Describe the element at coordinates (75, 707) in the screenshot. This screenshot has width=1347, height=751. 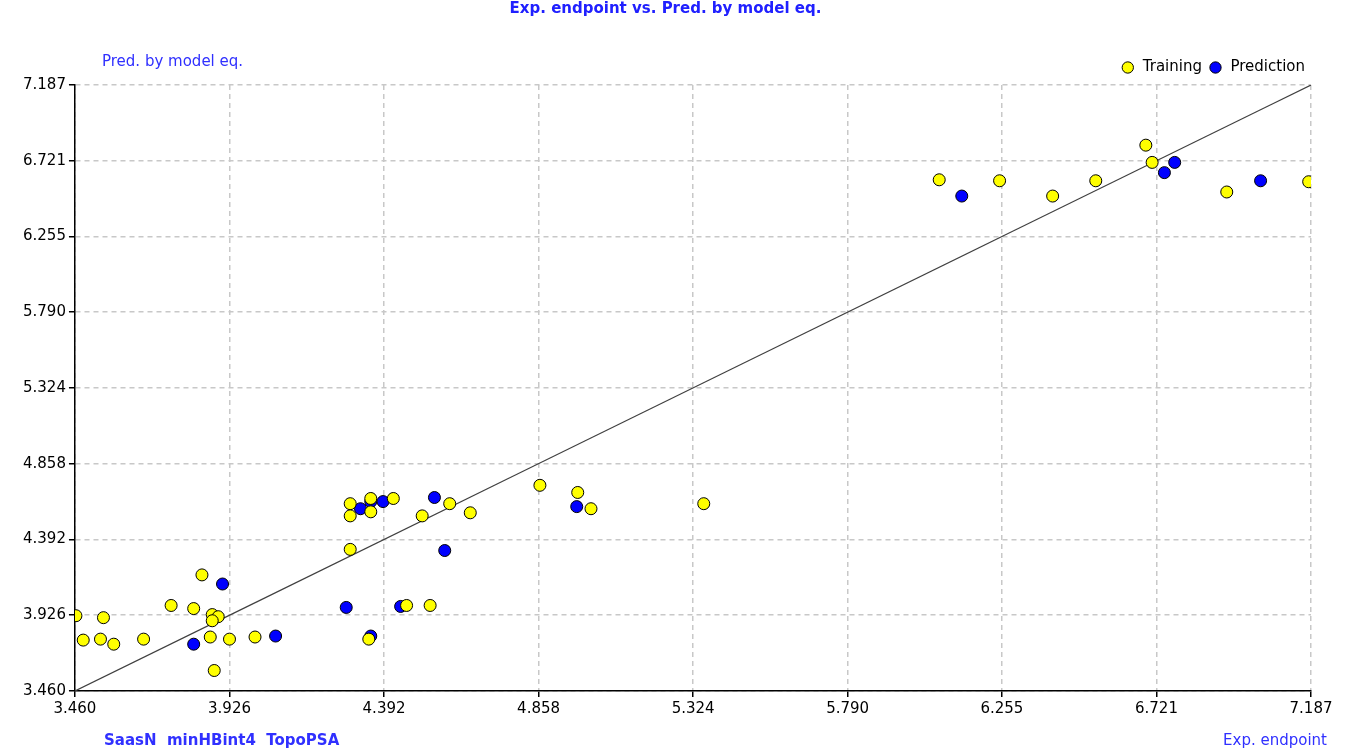
I see `x-tick-label: 3.460` at that location.